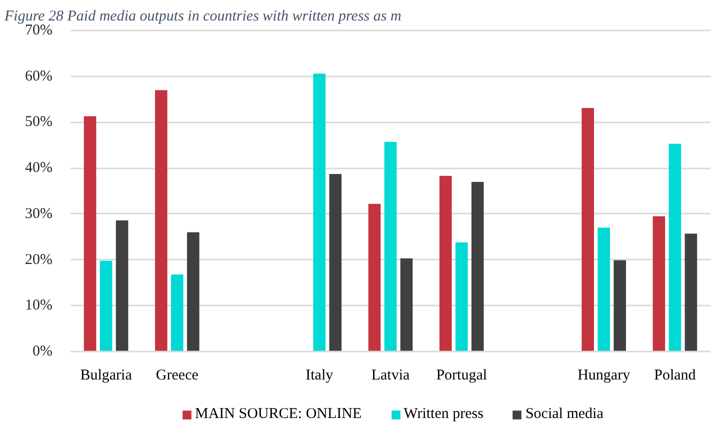 Image resolution: width=723 pixels, height=439 pixels. I want to click on x-tick-label: Italy, so click(320, 376).